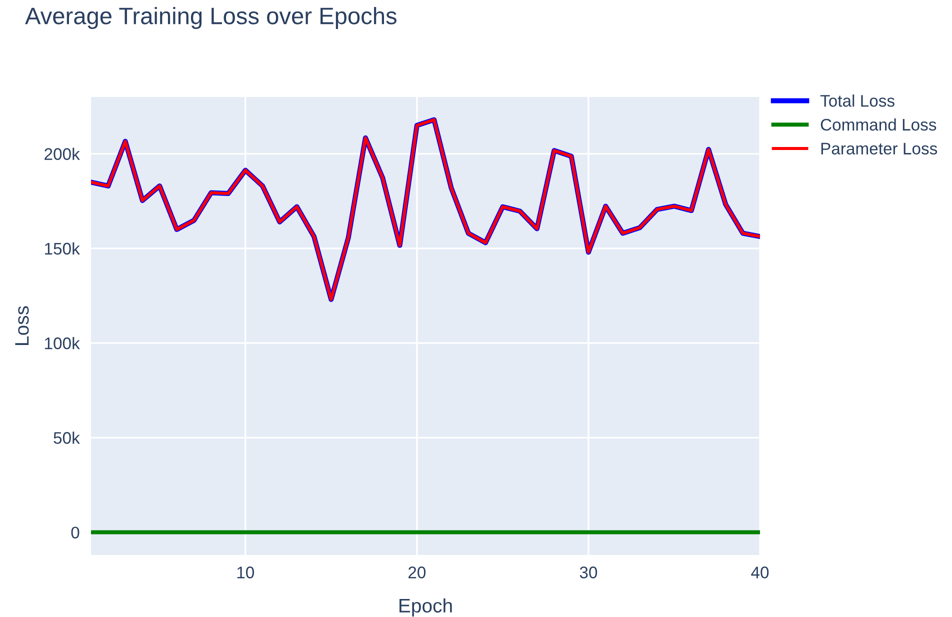 This screenshot has height=617, width=952. I want to click on y-tick-label: 200k, so click(62, 154).